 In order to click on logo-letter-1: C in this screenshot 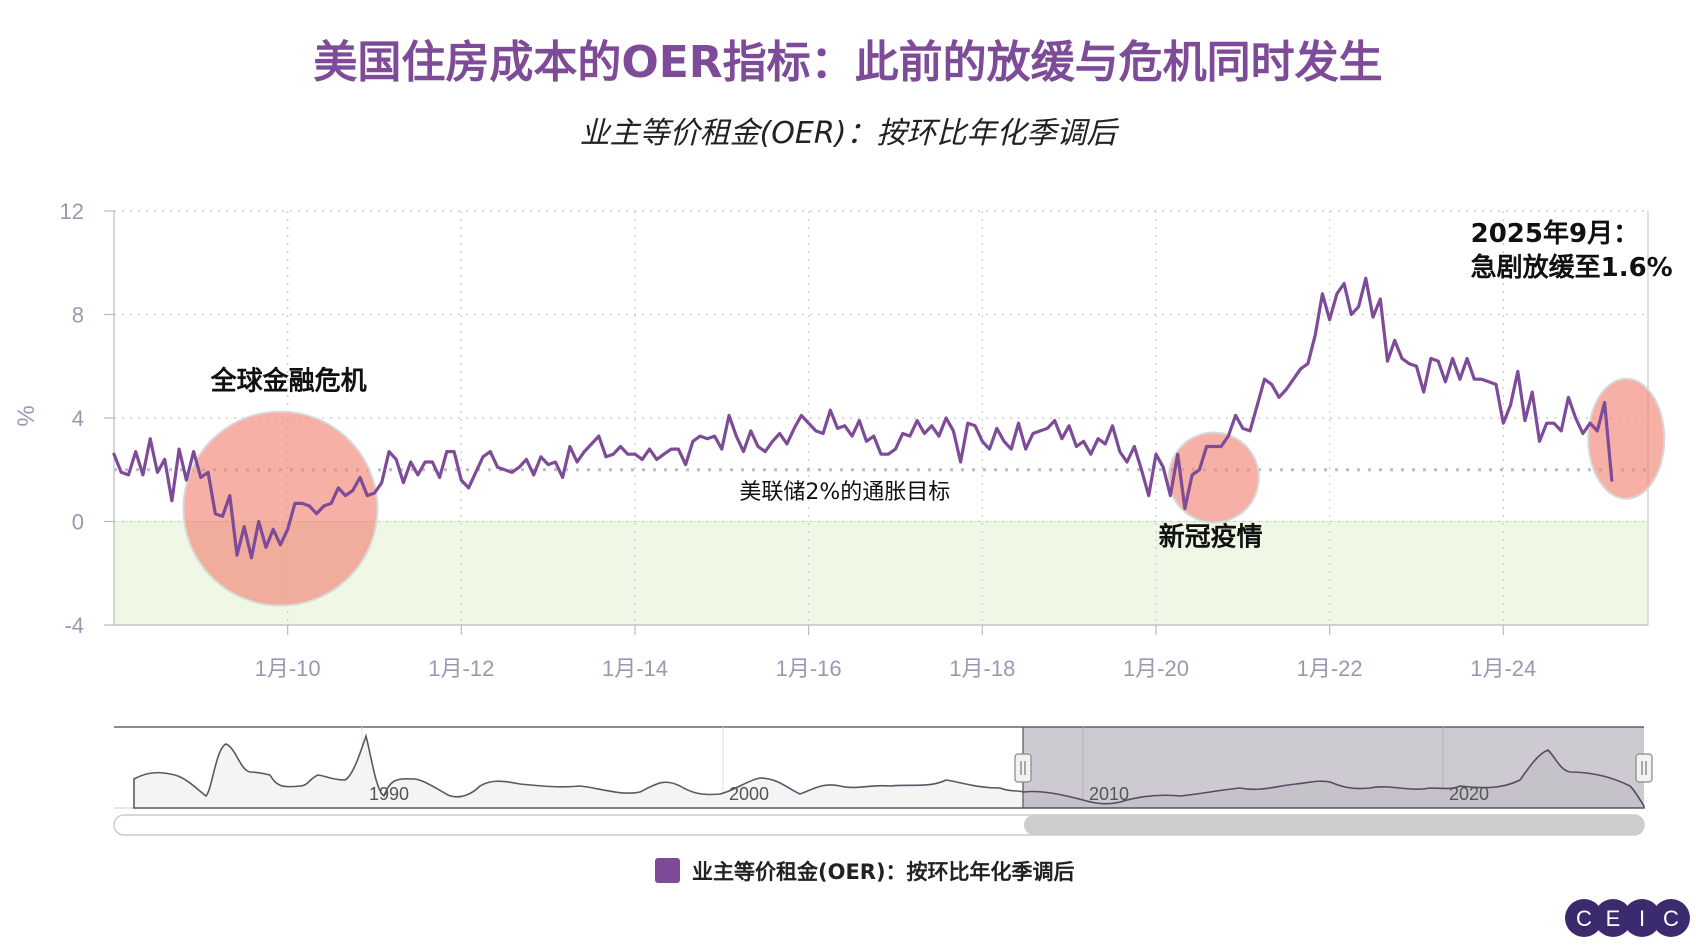, I will do `click(1584, 918)`.